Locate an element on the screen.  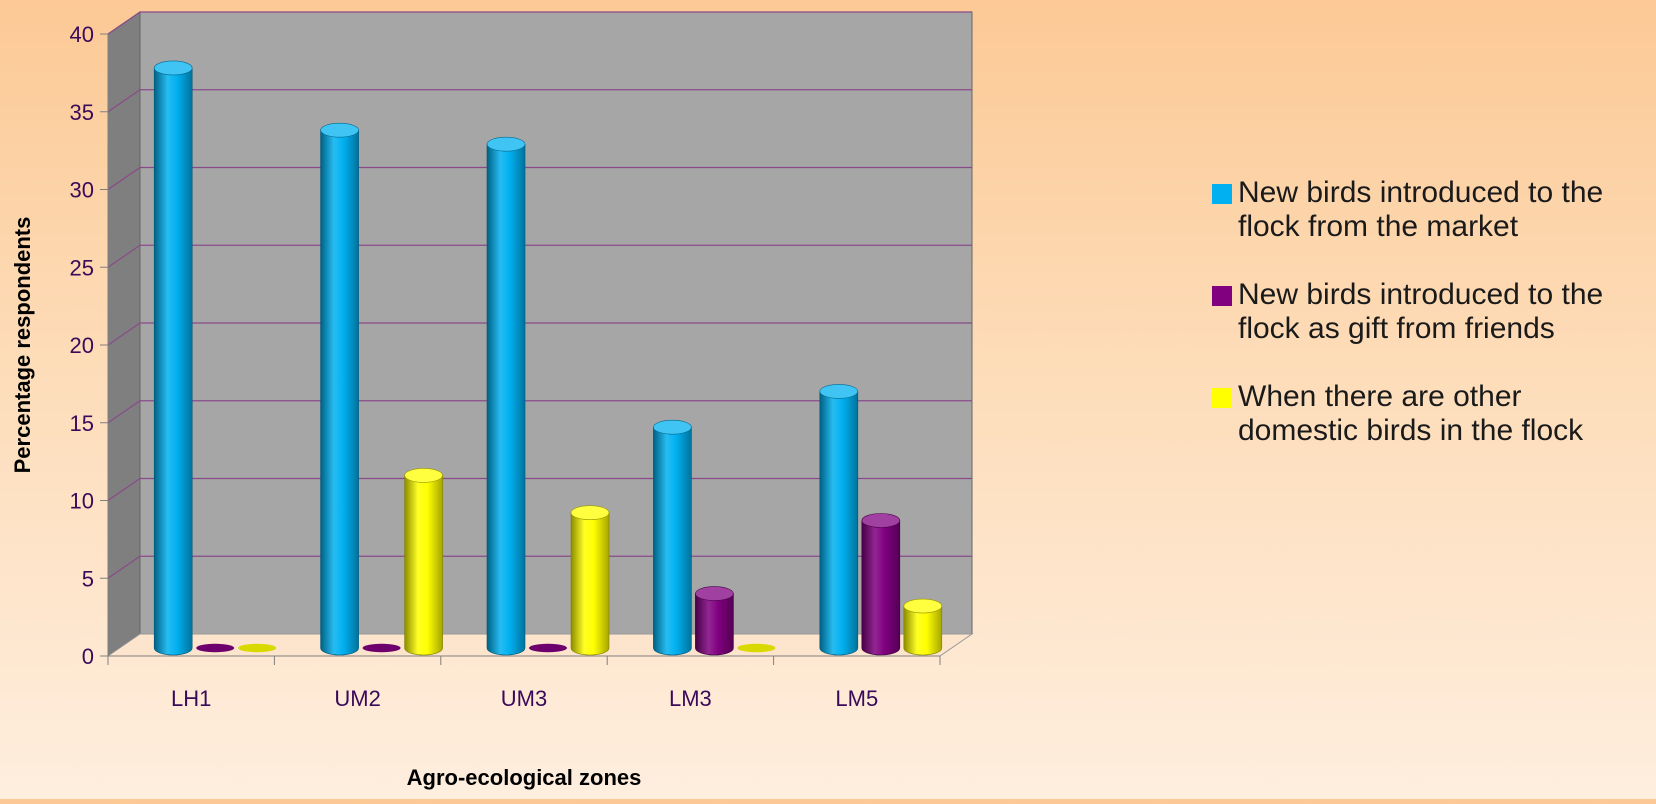
x-tick-label: UM3 is located at coordinates (524, 698).